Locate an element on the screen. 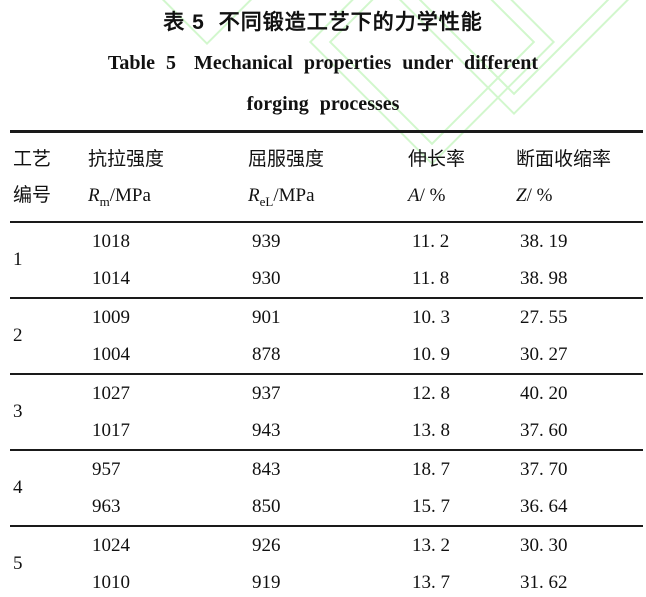  rm-cell: 963 is located at coordinates (165, 507).